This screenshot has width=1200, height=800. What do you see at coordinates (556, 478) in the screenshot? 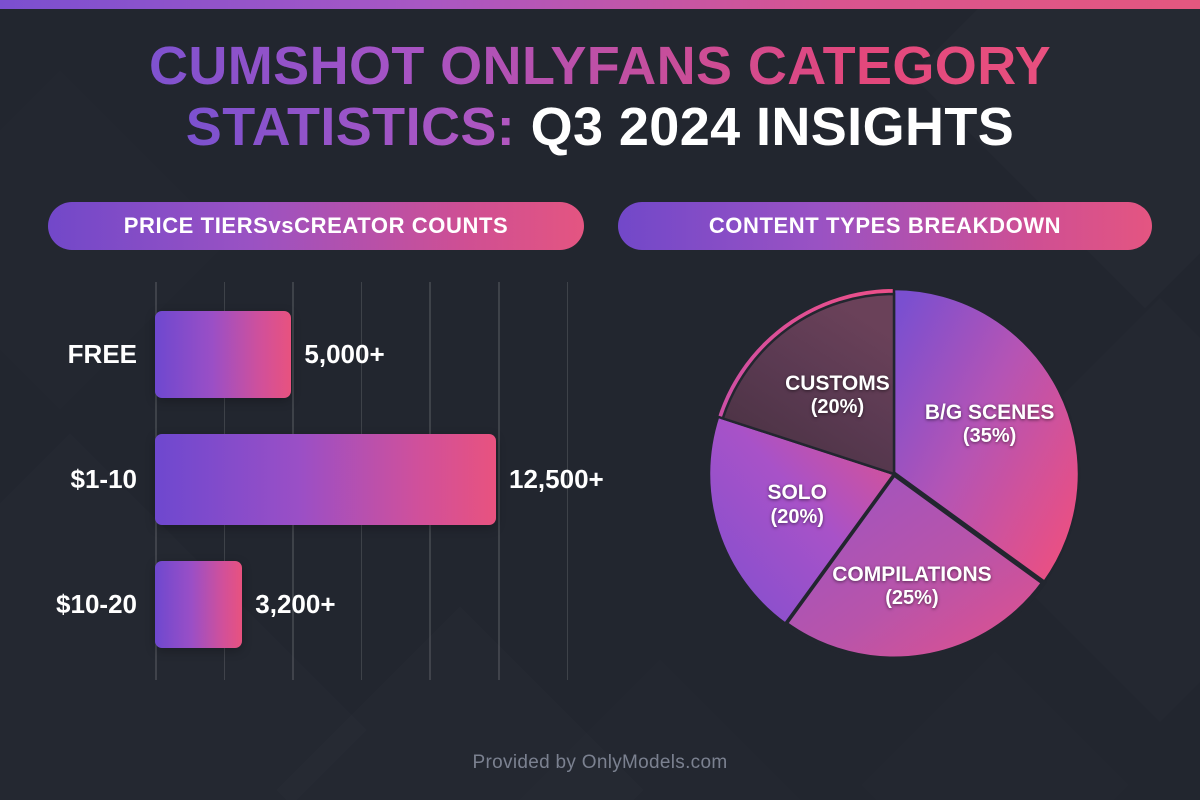
I see `bar-value-label: 12,500+` at bounding box center [556, 478].